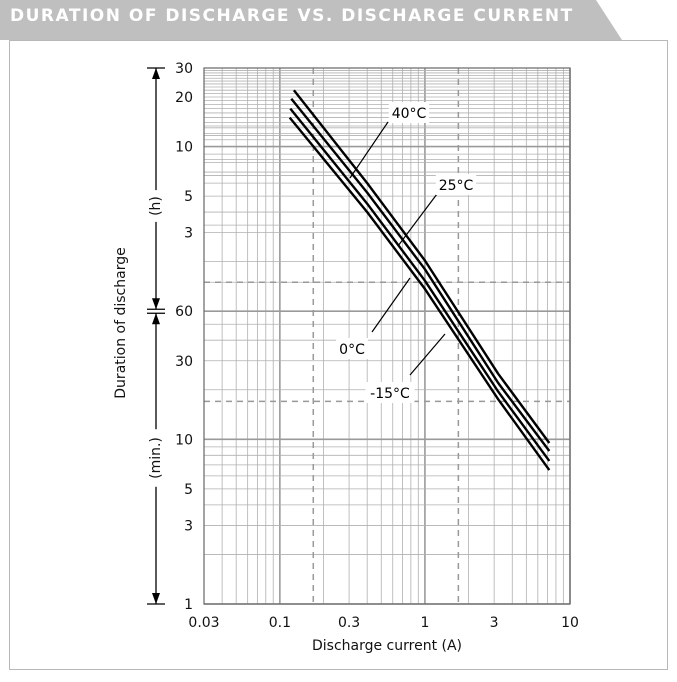 The image size is (677, 682). I want to click on y-unit-minutes: (min.), so click(156, 458).